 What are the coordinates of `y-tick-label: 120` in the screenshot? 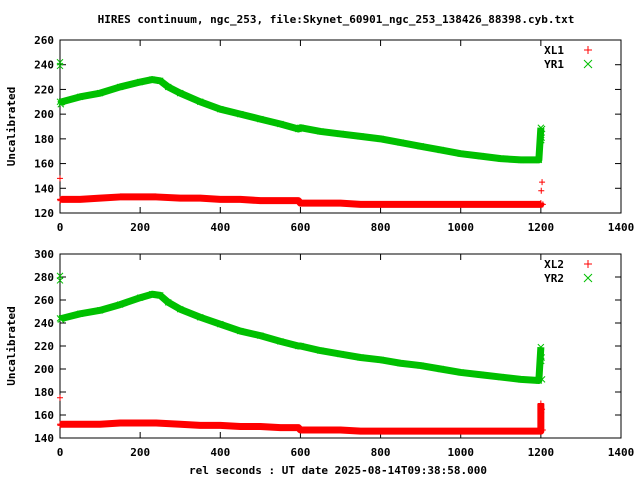 It's located at (44, 213).